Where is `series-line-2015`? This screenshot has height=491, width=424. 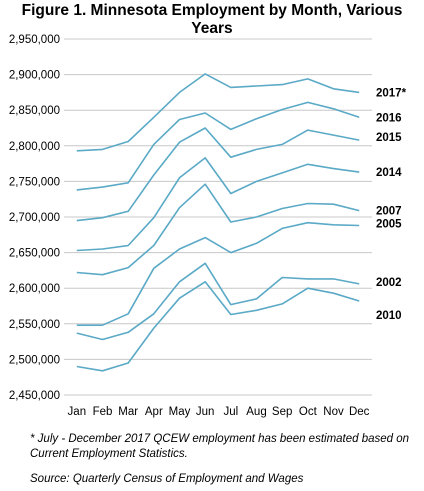
series-line-2015 is located at coordinates (218, 174).